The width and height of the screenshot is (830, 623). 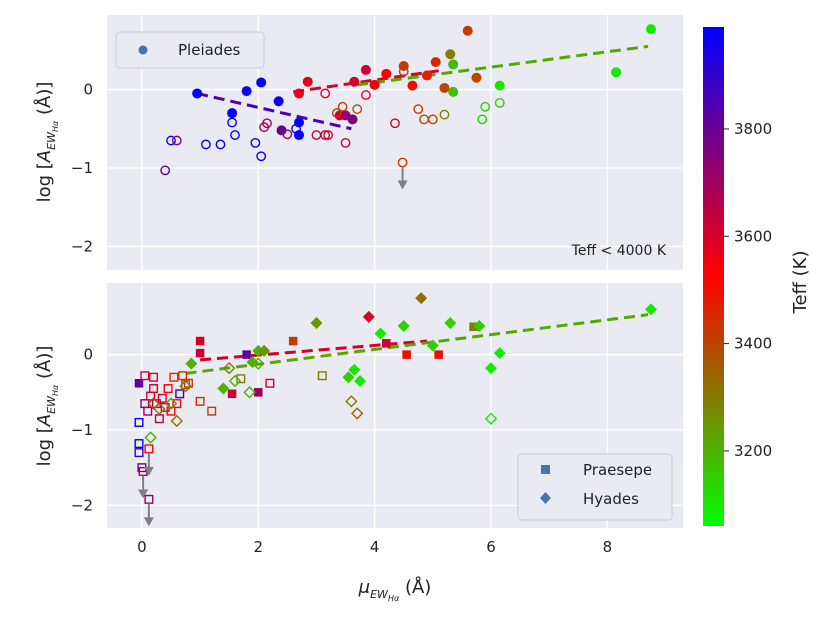 I want to click on bottom-ylabel-sub: EW, so click(x=51, y=404).